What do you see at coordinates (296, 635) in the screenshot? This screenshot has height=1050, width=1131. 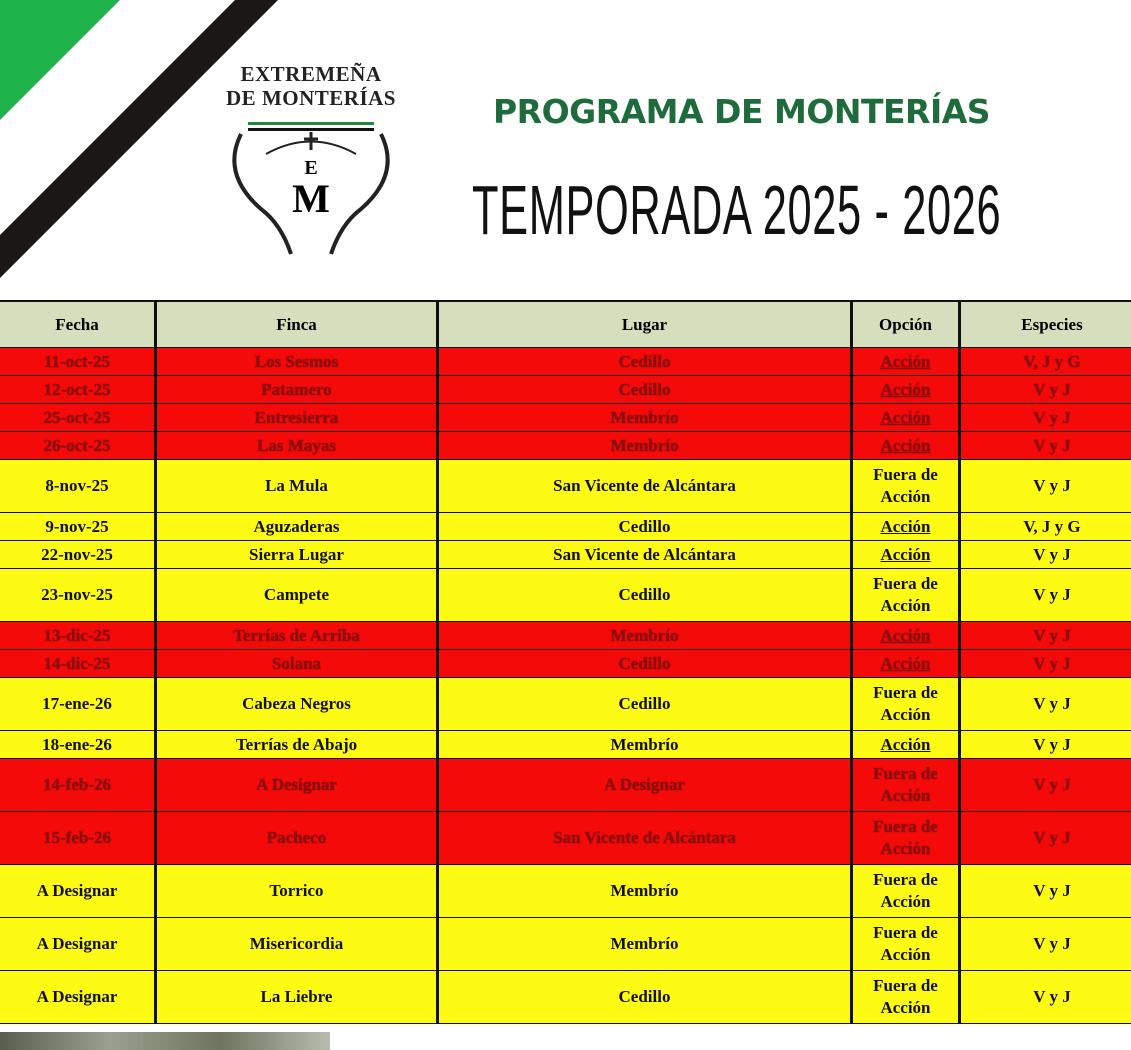 I see `cell-finca: Terrías de Arriba` at bounding box center [296, 635].